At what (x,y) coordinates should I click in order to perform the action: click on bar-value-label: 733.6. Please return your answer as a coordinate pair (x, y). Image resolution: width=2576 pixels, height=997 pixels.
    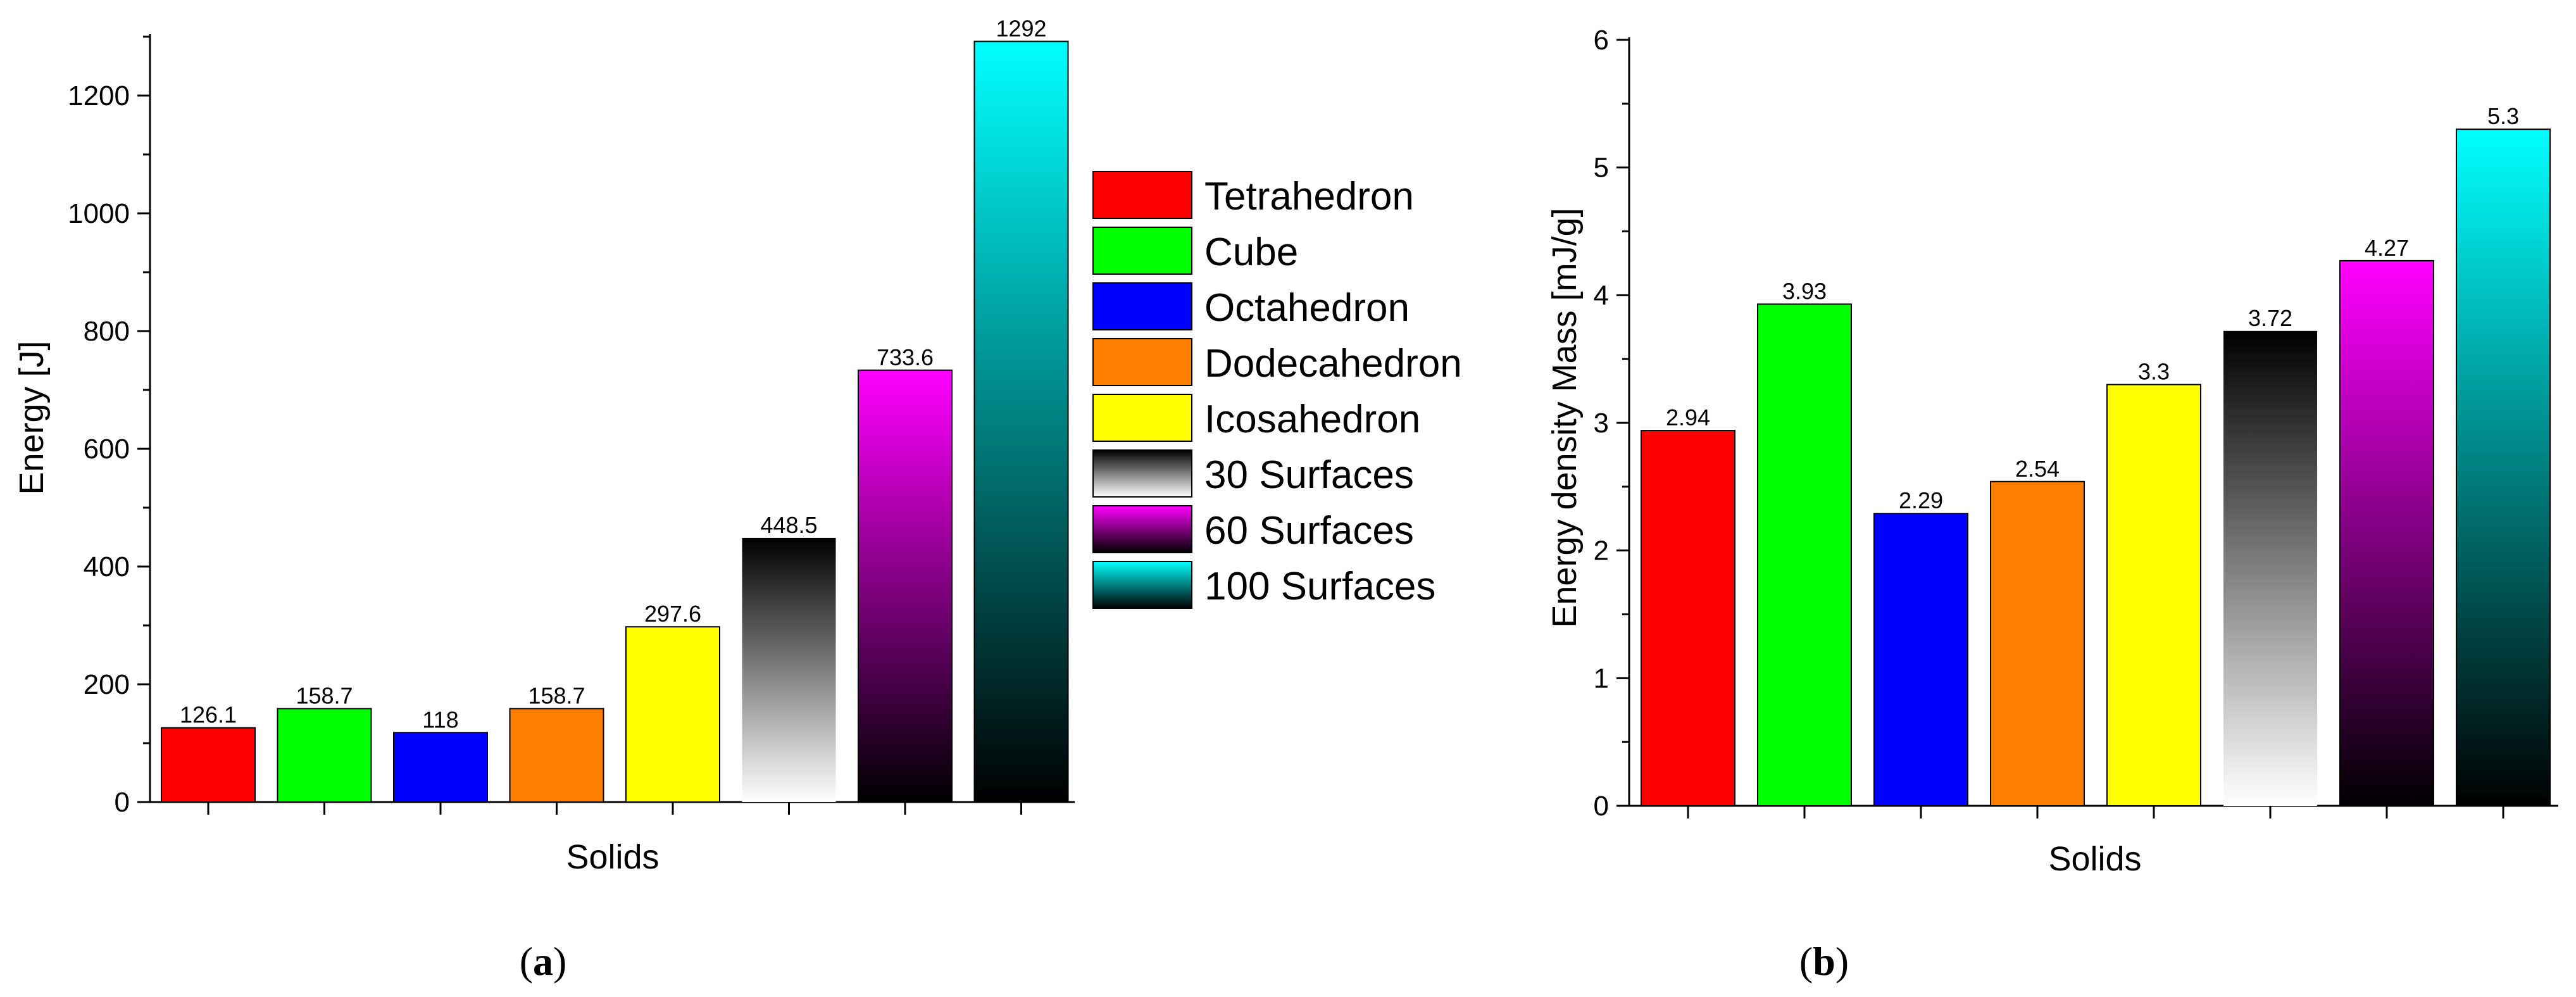
    Looking at the image, I should click on (905, 357).